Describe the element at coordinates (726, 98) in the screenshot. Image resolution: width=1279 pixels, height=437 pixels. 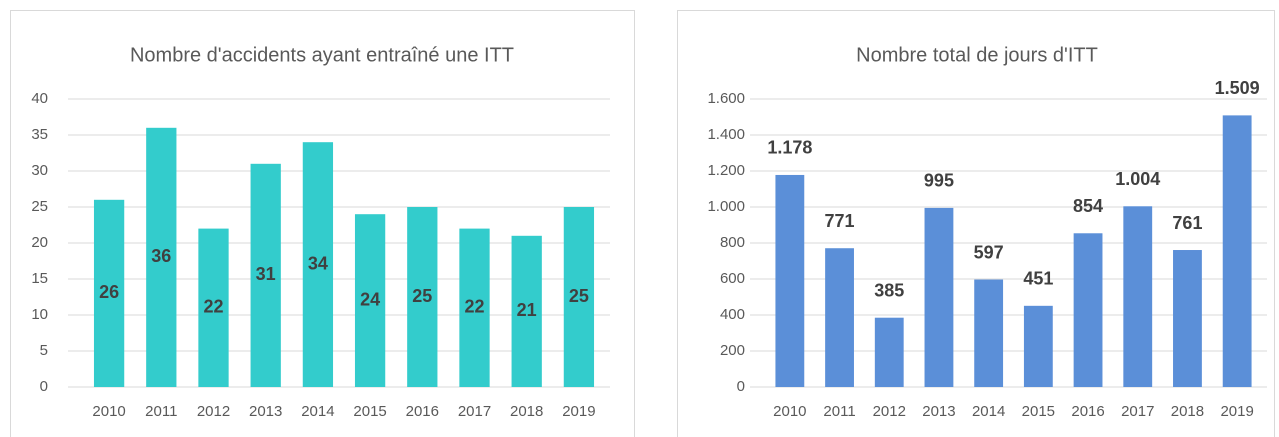
I see `y-tick-label: 1.600` at that location.